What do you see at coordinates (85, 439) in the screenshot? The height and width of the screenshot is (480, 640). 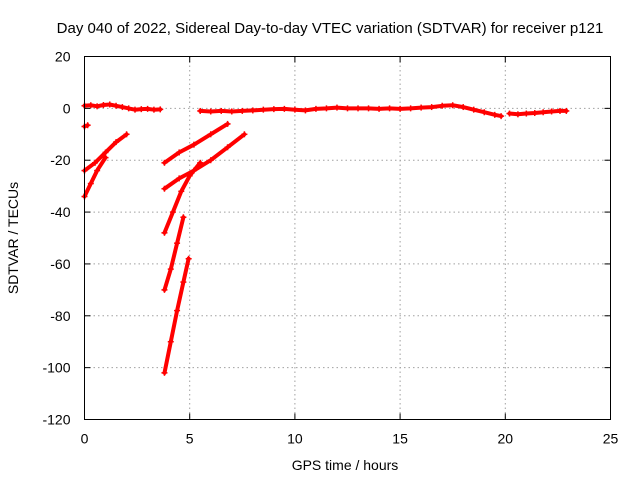 I see `x-tick-label: 0` at bounding box center [85, 439].